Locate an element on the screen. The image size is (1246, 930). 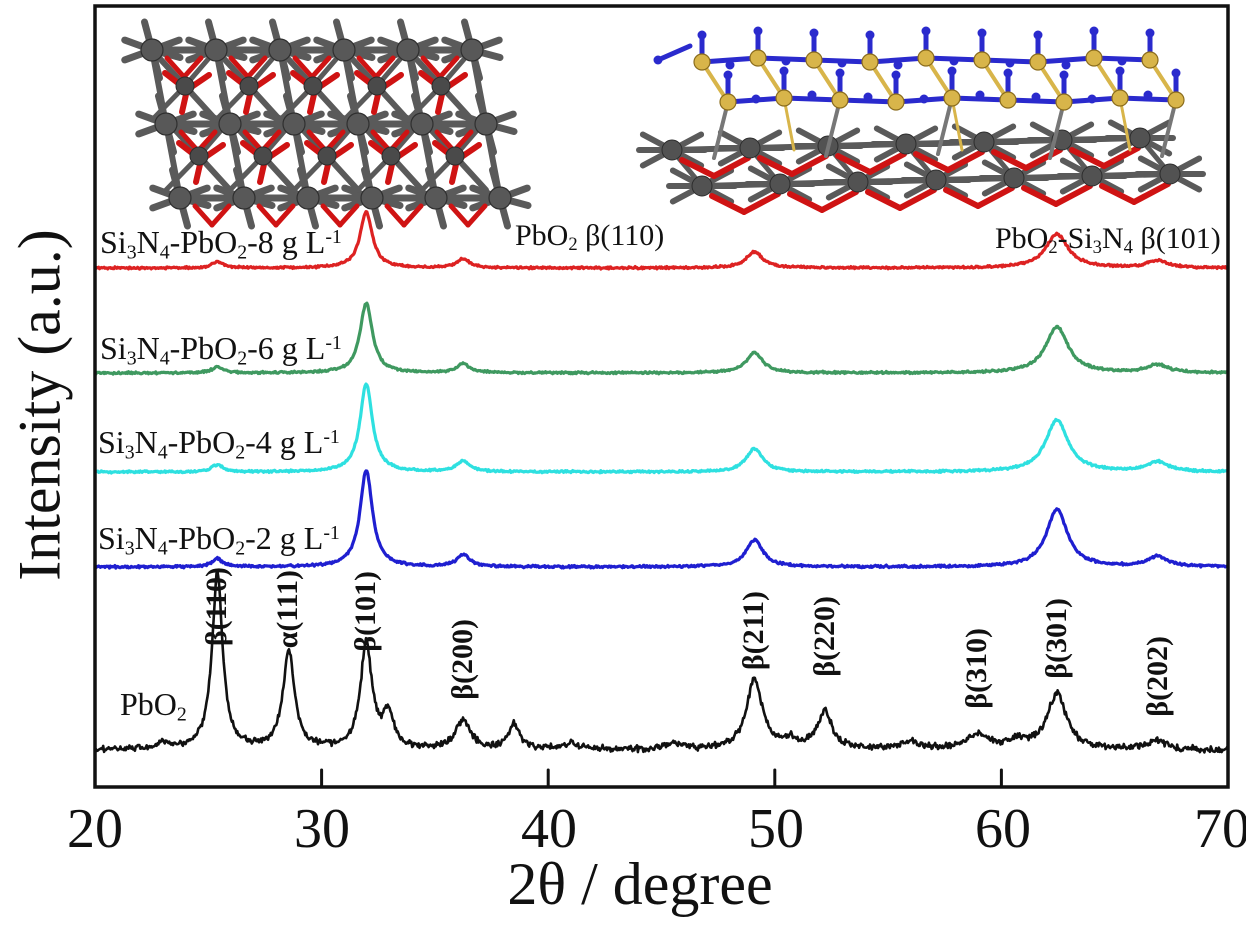
inset-caption-pbo2-si3n4: PbO2-Si3N4 β(101) is located at coordinates (1108, 240).